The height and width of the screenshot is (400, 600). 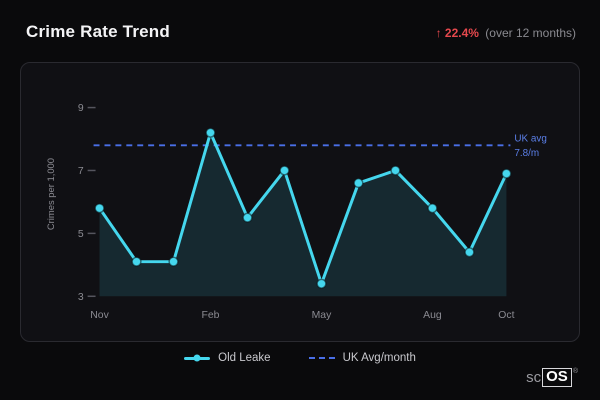 What do you see at coordinates (379, 358) in the screenshot?
I see `legend-label-uk-avg: UK Avg/month` at bounding box center [379, 358].